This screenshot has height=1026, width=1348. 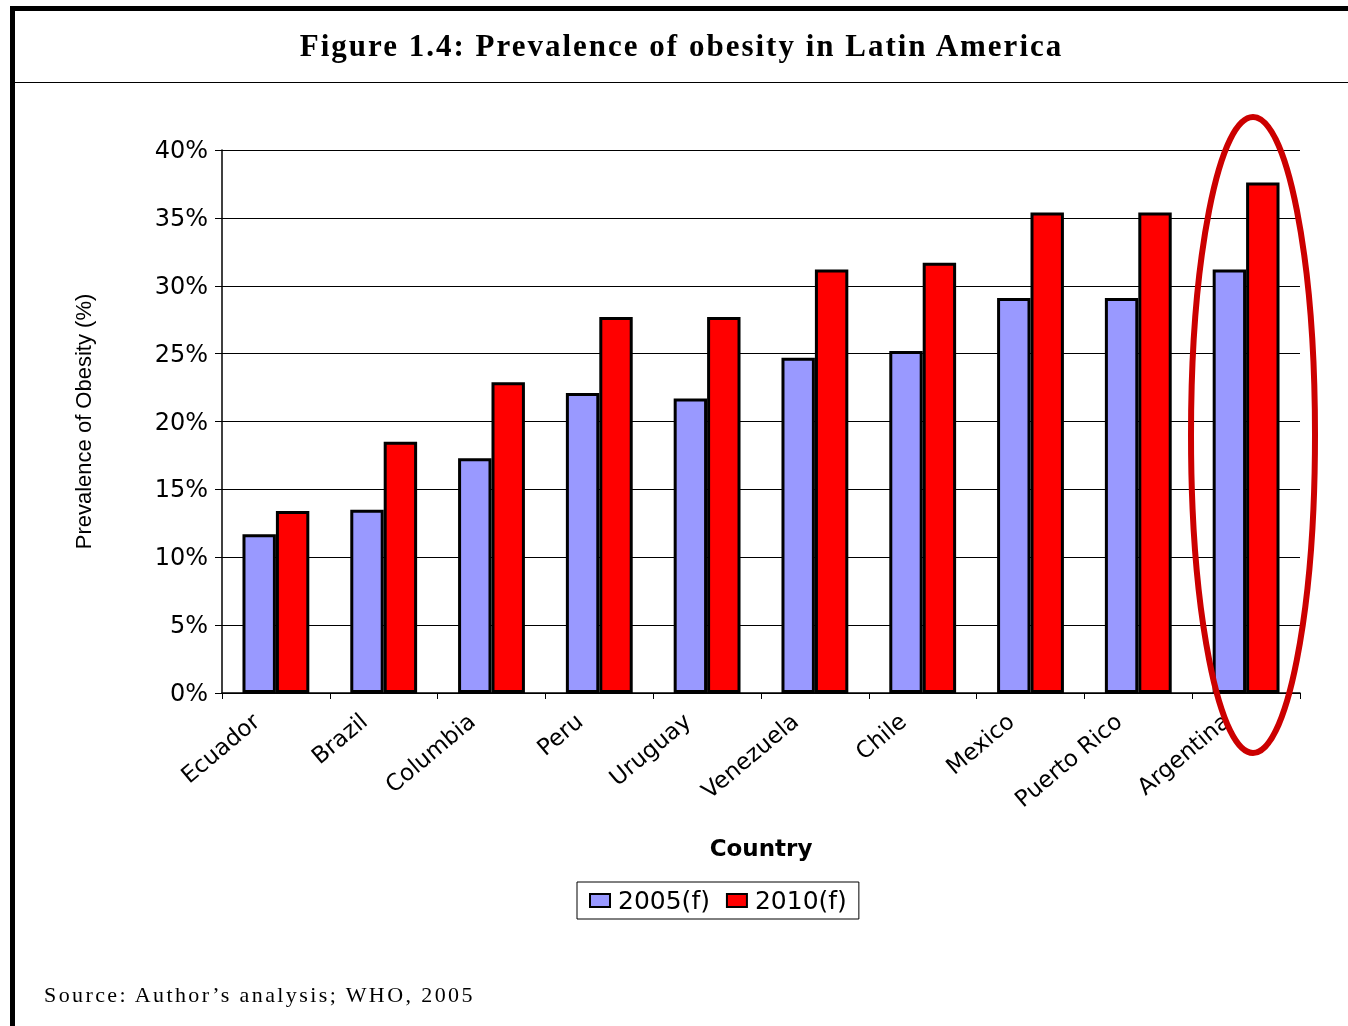 What do you see at coordinates (681, 47) in the screenshot?
I see `chart-title: Figure 1.4: Prevalence of obesity in Latin America` at bounding box center [681, 47].